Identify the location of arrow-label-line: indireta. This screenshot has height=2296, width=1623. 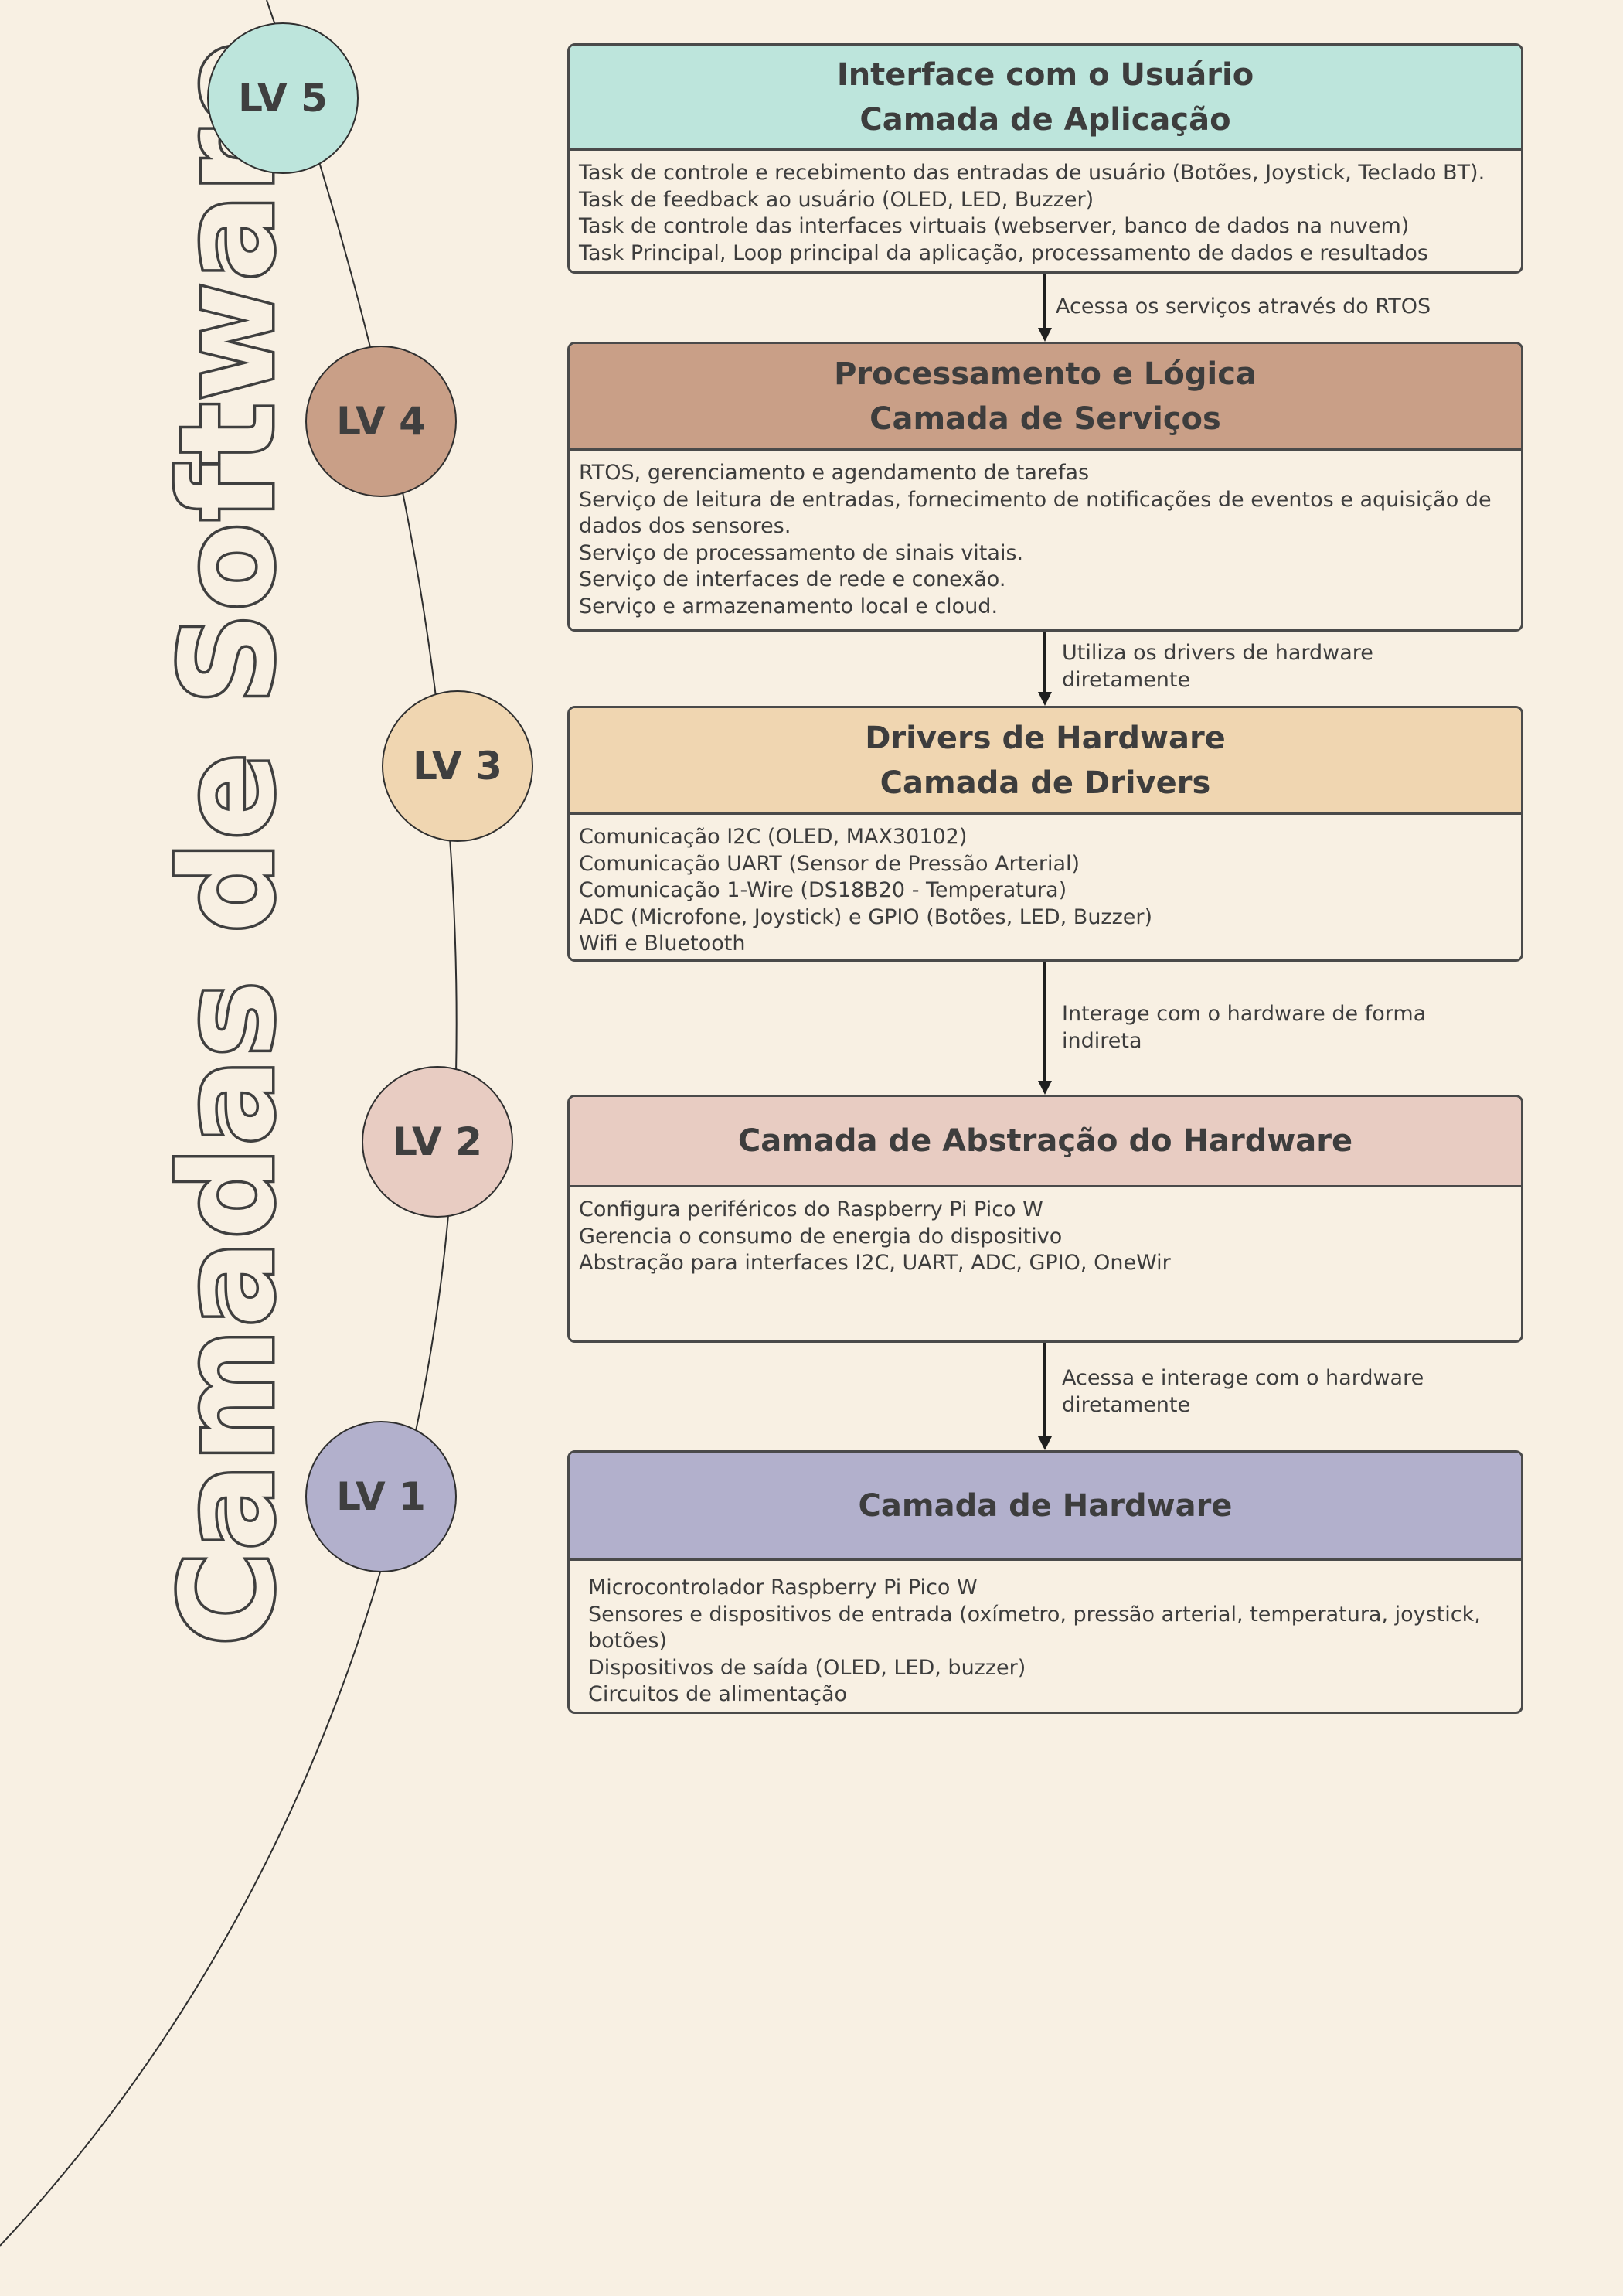
(1102, 1040).